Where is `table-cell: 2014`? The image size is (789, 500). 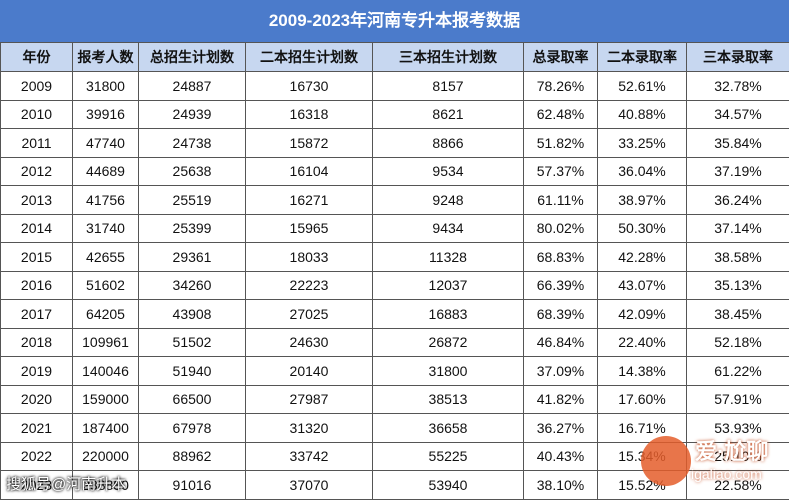
table-cell: 2014 is located at coordinates (36, 228).